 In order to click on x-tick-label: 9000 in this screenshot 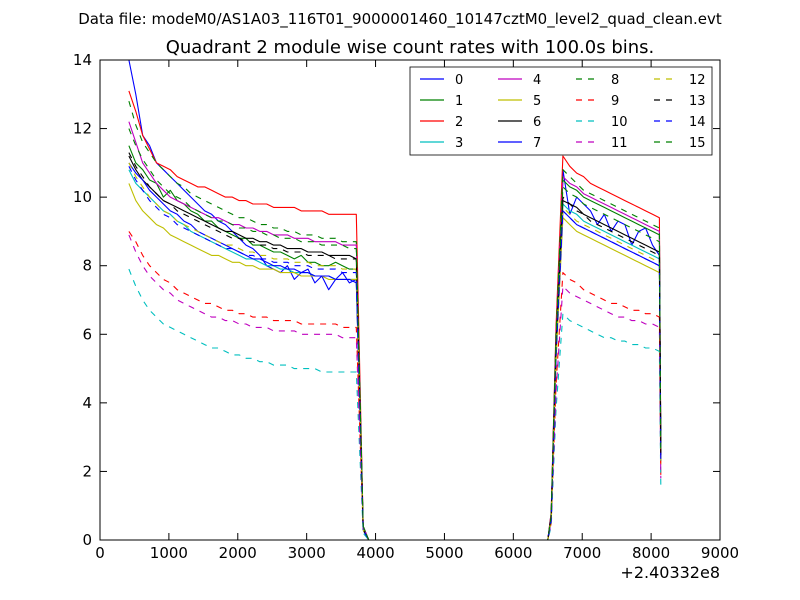, I will do `click(720, 553)`.